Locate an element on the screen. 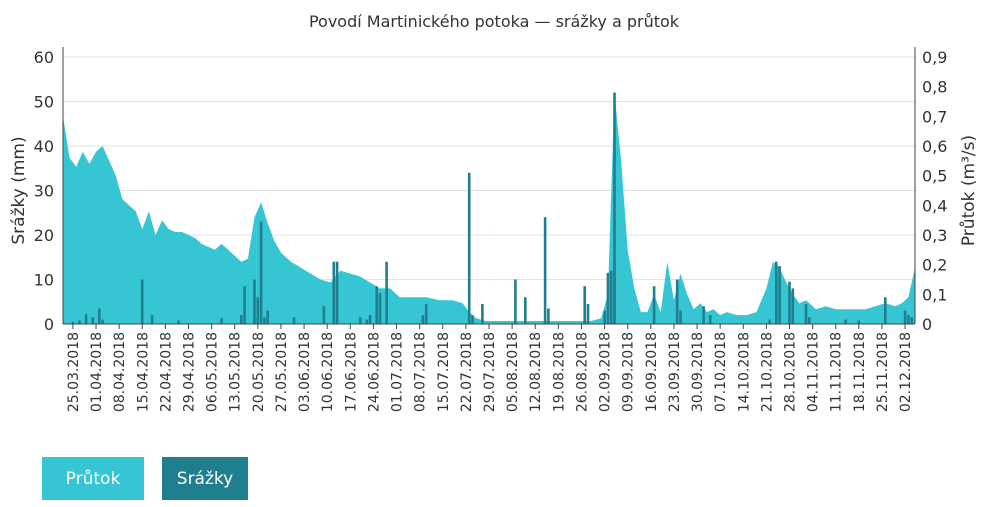 Image resolution: width=989 pixels, height=507 pixels. y-right-tick-label: 0,5 is located at coordinates (934, 176).